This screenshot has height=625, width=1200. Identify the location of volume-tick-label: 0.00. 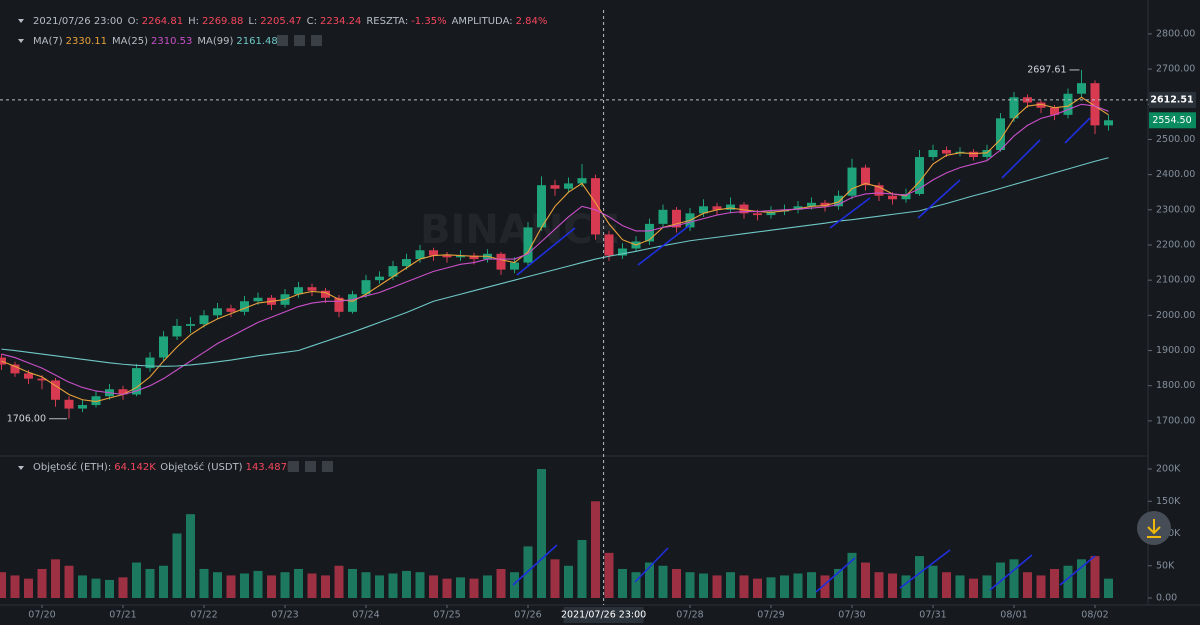
(1166, 598).